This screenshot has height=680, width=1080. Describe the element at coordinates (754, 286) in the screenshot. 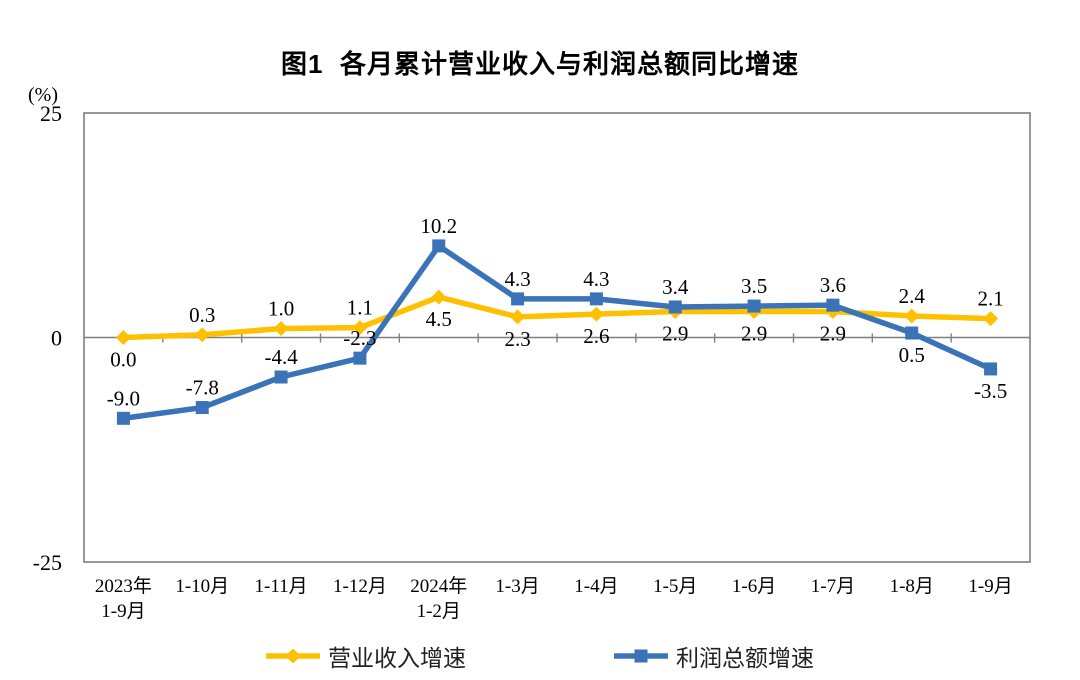

I see `data-label: 3.5` at that location.